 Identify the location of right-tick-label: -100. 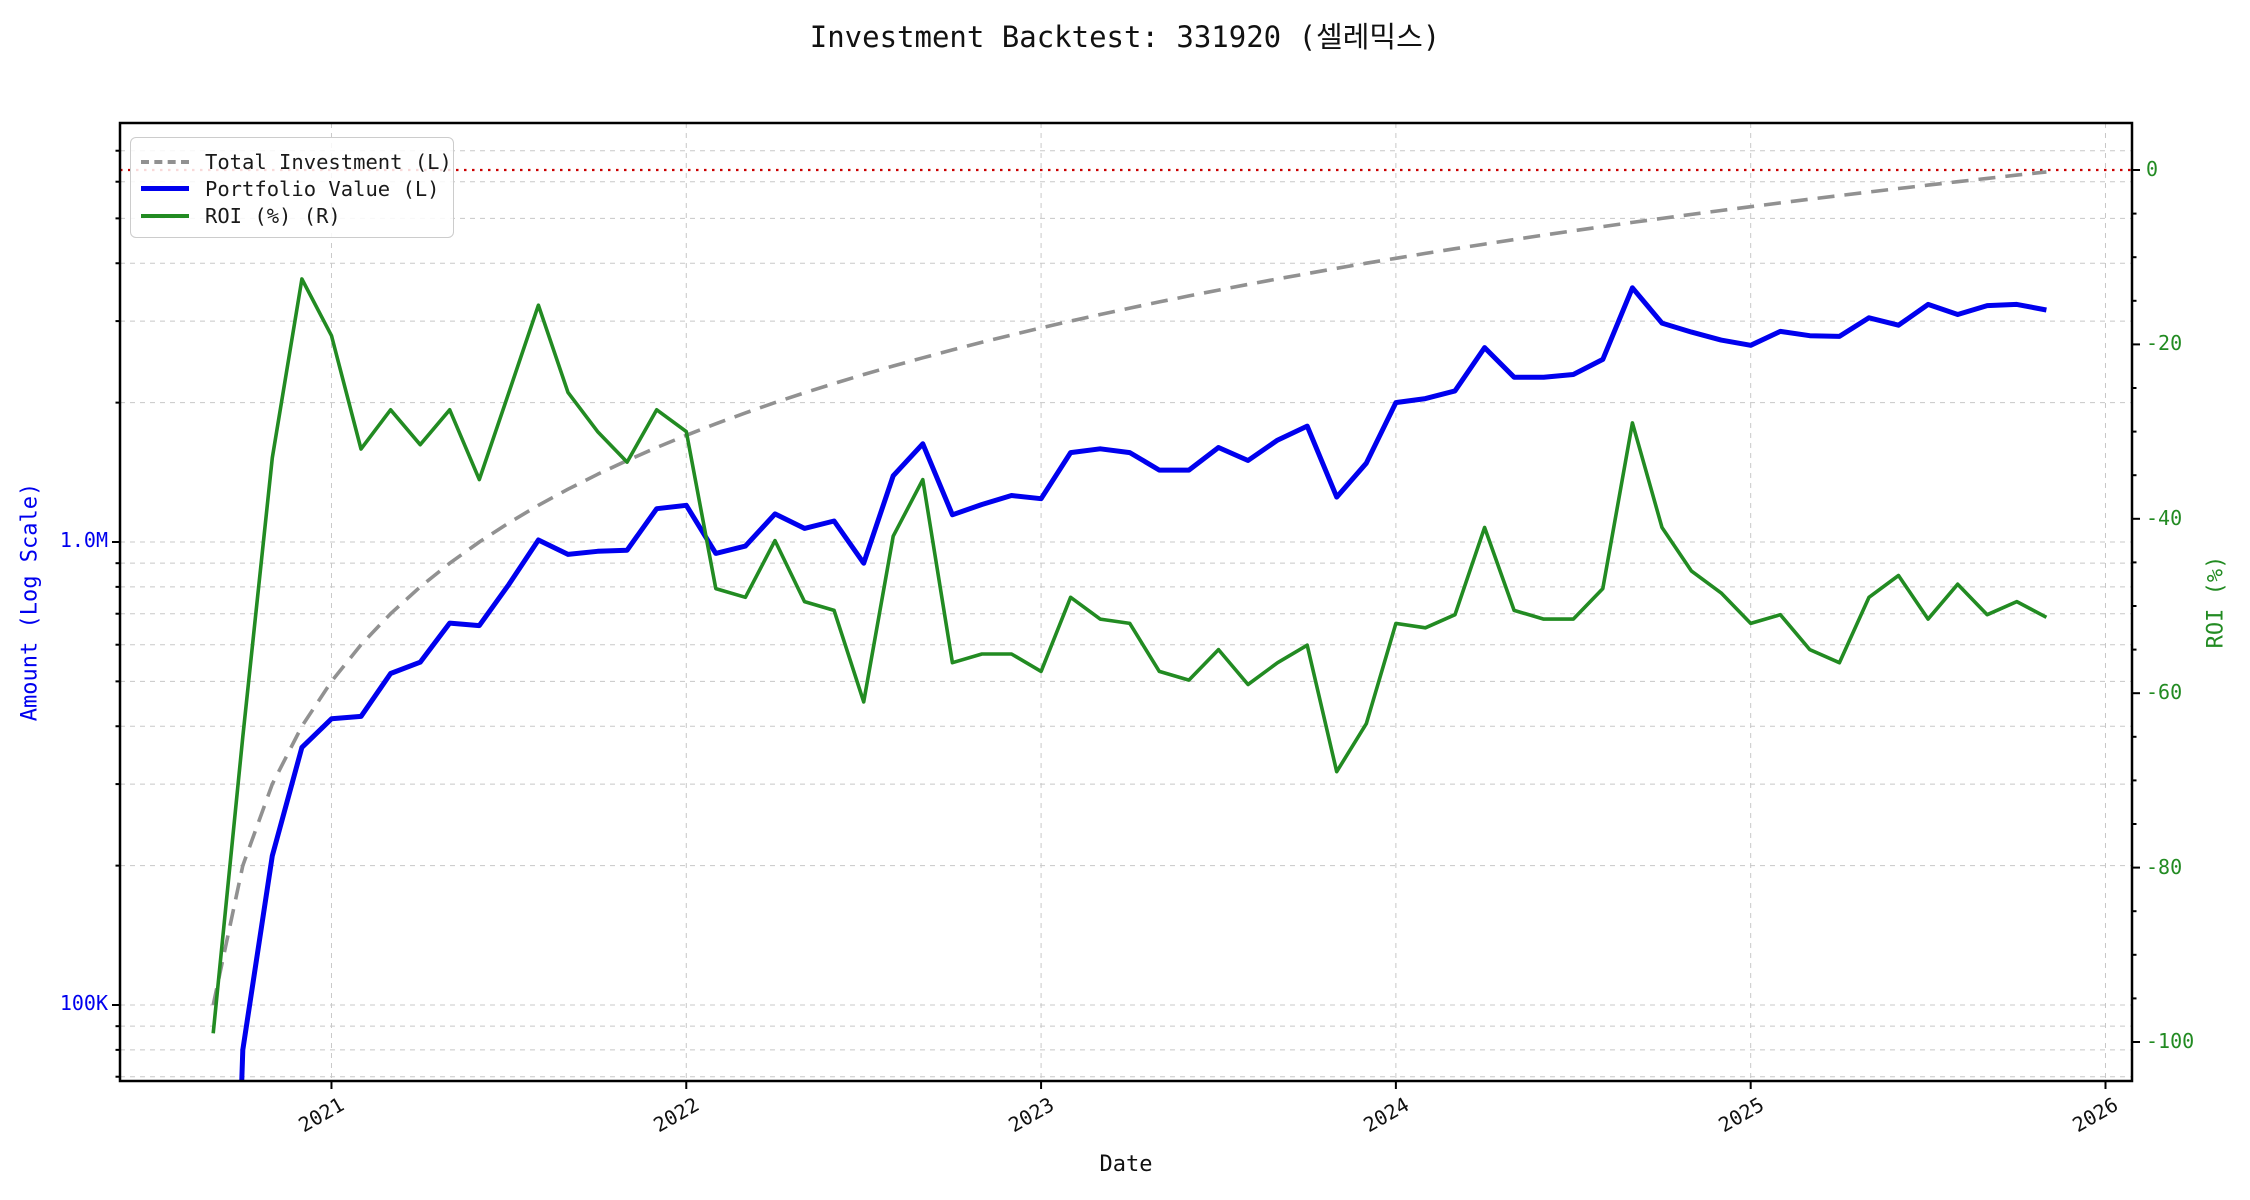
(2170, 1041).